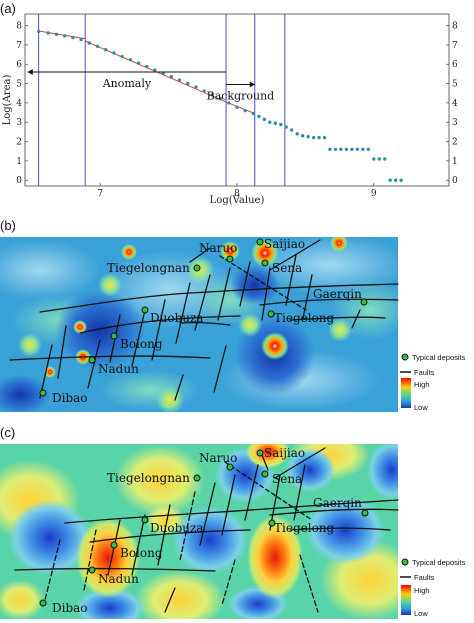  Describe the element at coordinates (118, 579) in the screenshot. I see `site-label-nadun: Nadun` at that location.